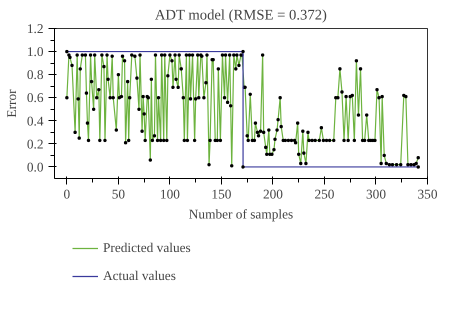  Describe the element at coordinates (119, 194) in the screenshot. I see `x-tick-label: 50` at that location.